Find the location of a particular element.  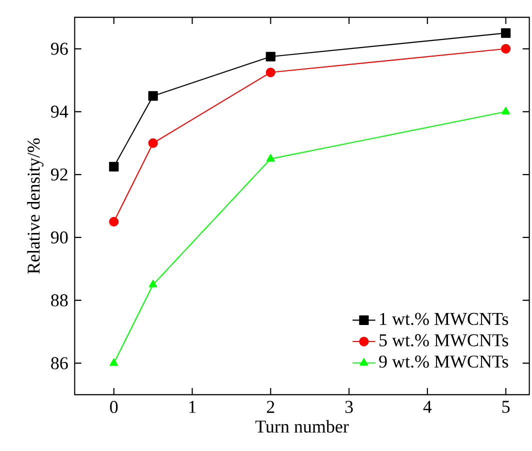

x-axis-title: Turn number is located at coordinates (302, 426).